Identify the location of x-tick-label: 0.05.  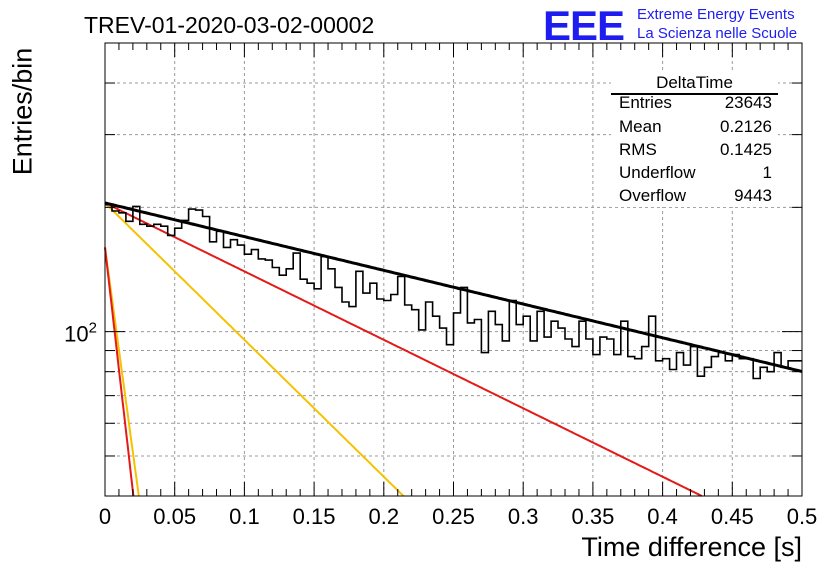
(174, 516).